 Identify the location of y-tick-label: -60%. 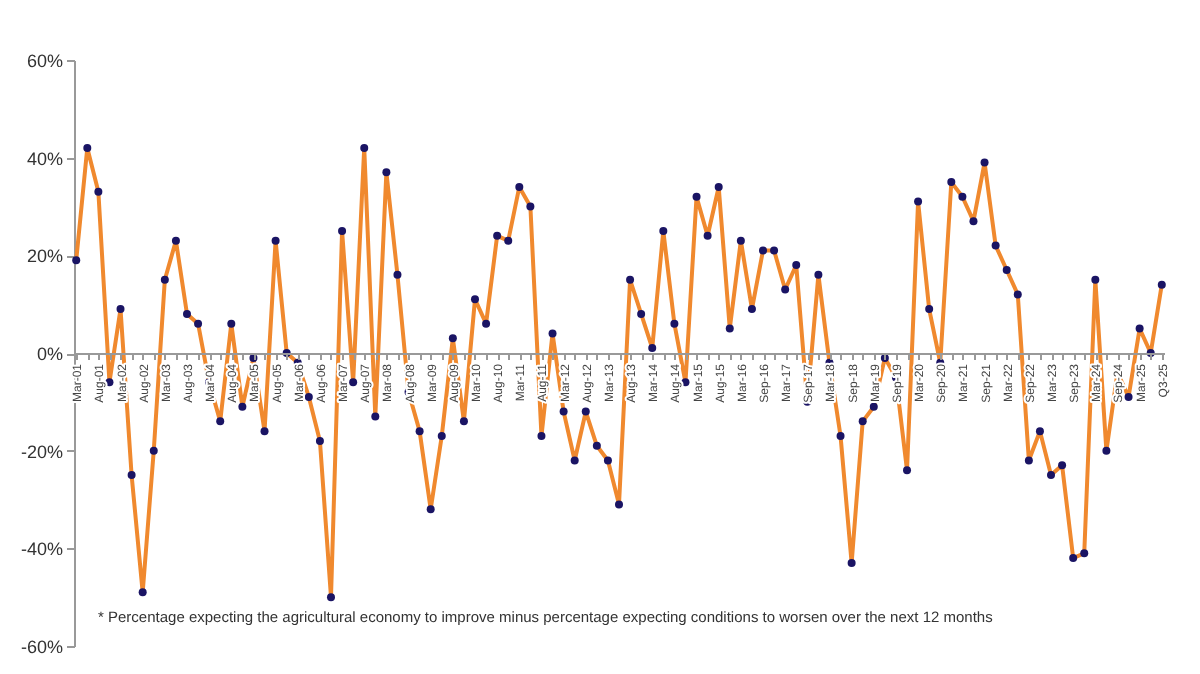
(41, 647).